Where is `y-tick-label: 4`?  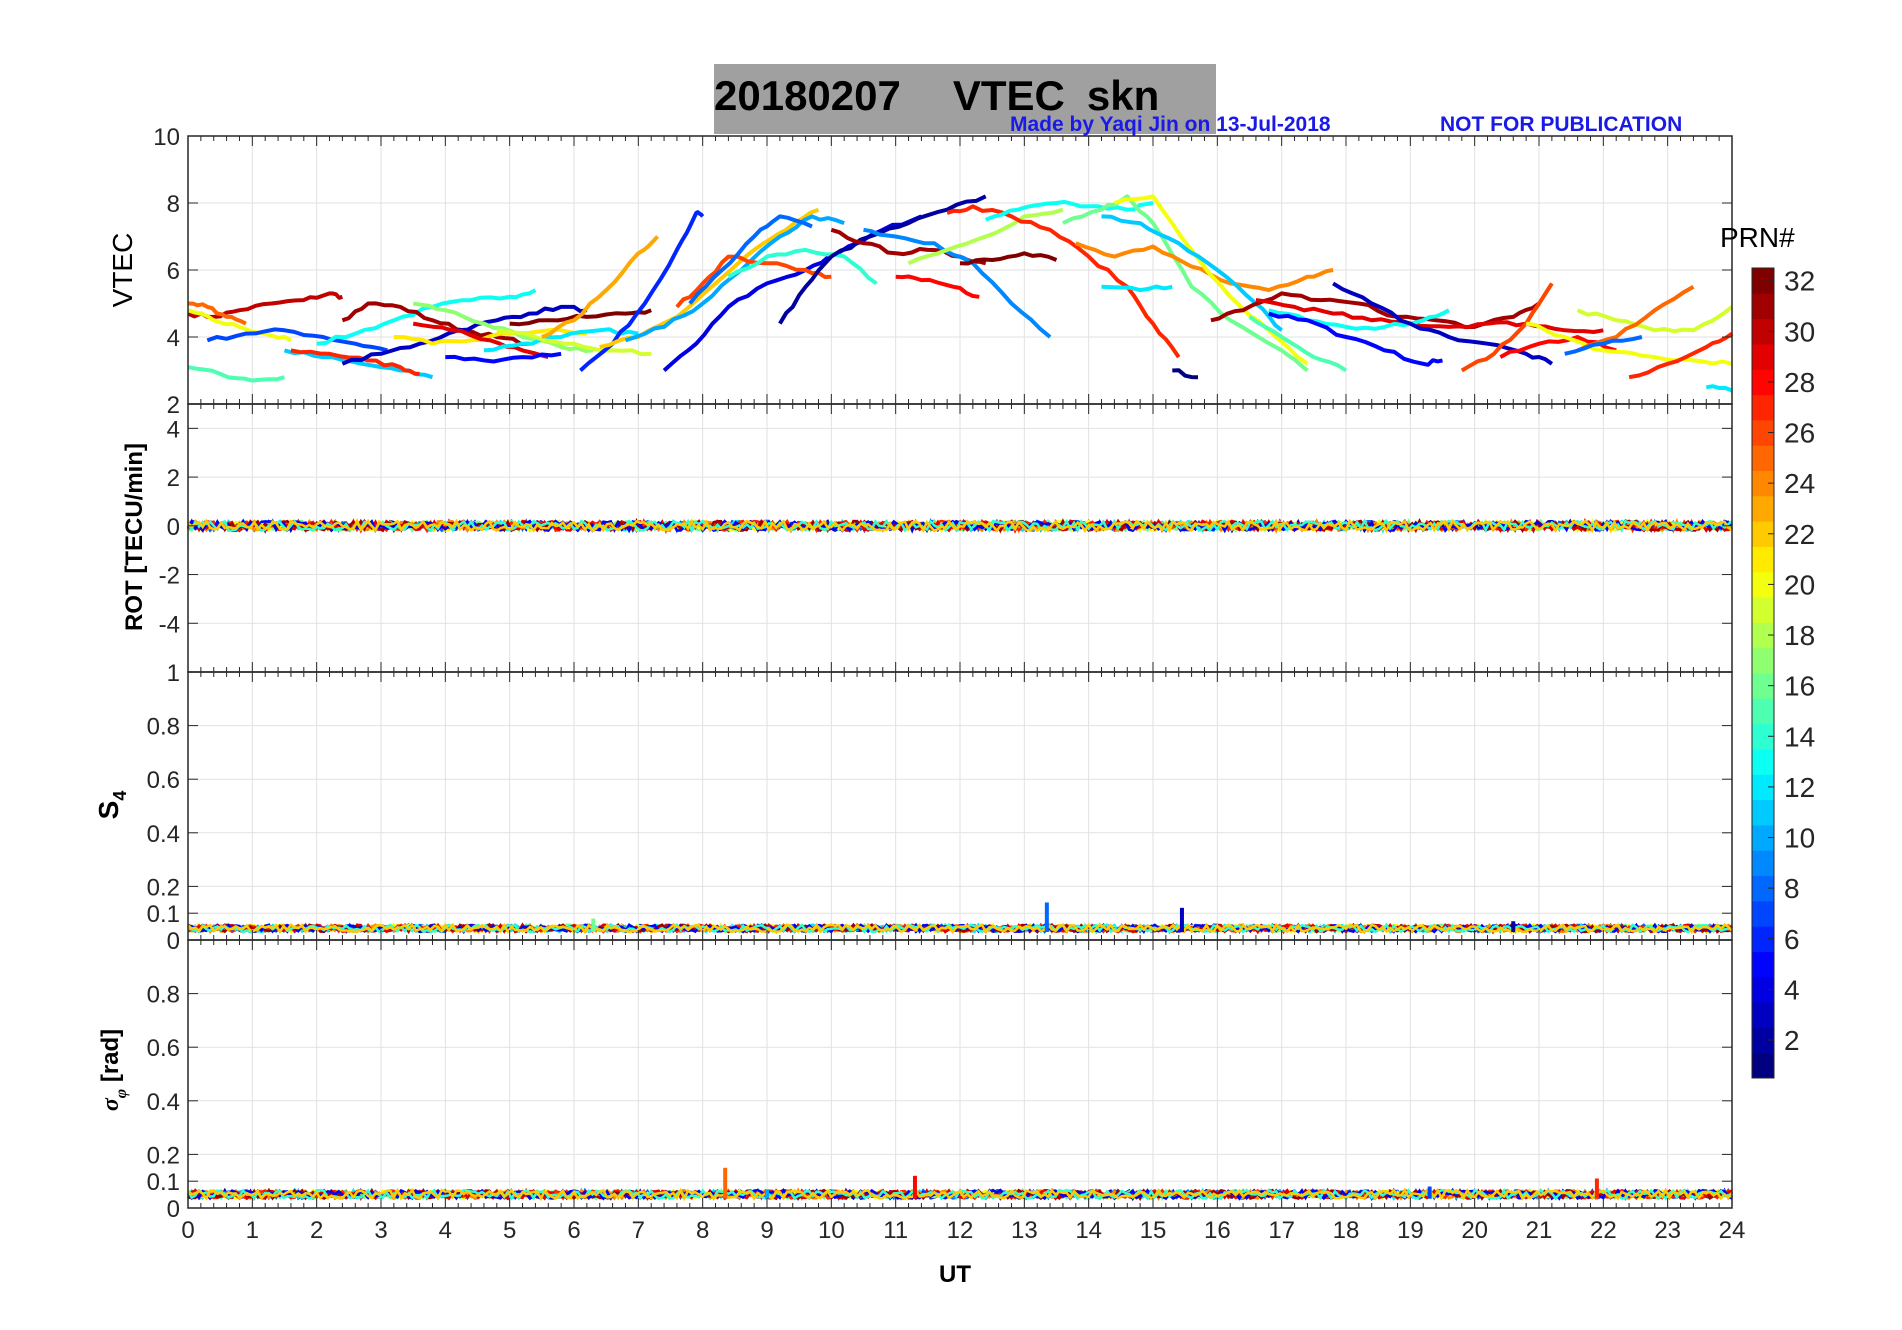
y-tick-label: 4 is located at coordinates (173, 338).